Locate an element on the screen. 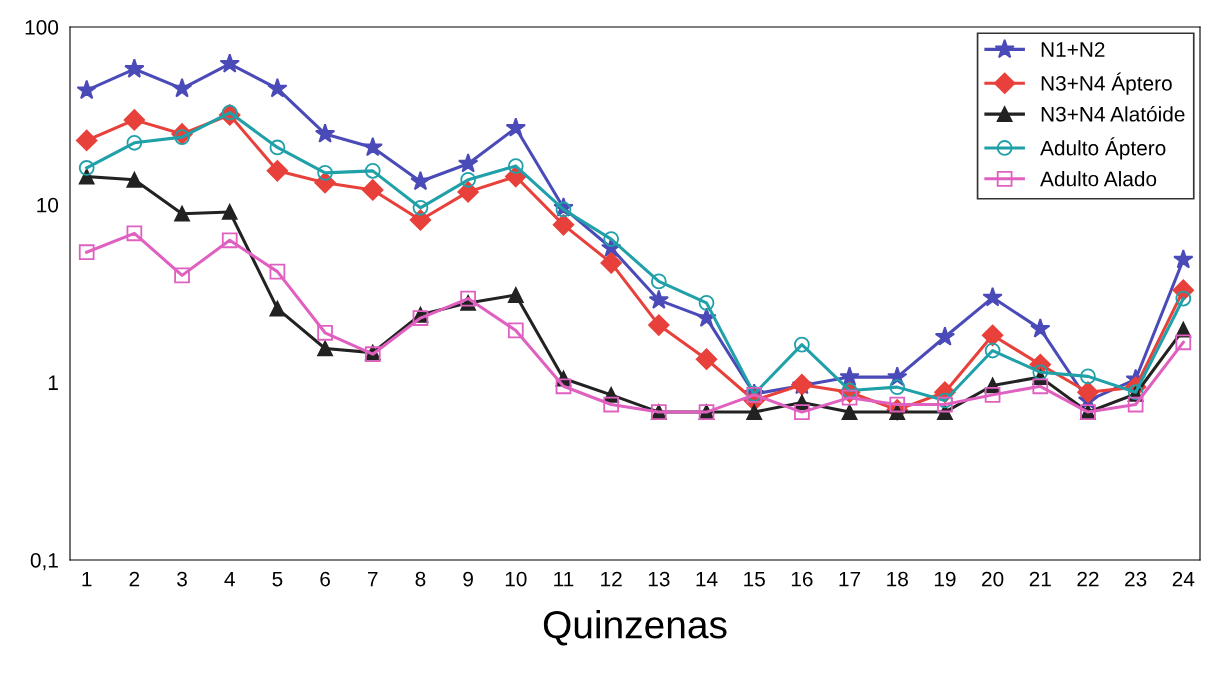 The width and height of the screenshot is (1207, 673). x-tick-label: 17 is located at coordinates (850, 579).